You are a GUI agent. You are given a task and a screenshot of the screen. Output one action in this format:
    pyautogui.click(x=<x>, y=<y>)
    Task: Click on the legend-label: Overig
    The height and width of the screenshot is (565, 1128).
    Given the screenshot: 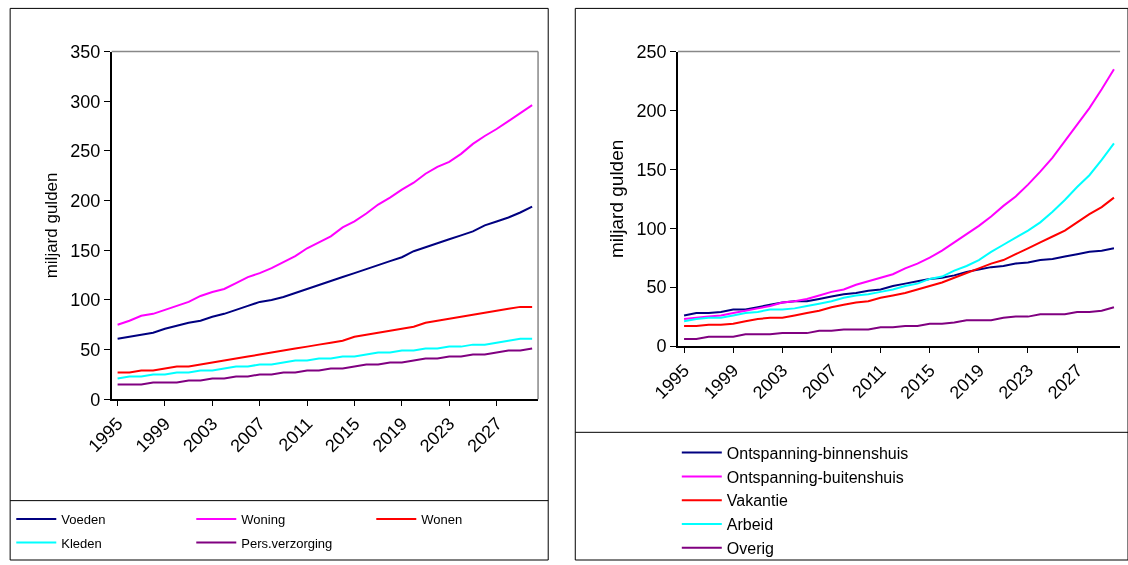 What is the action you would take?
    pyautogui.click(x=750, y=549)
    